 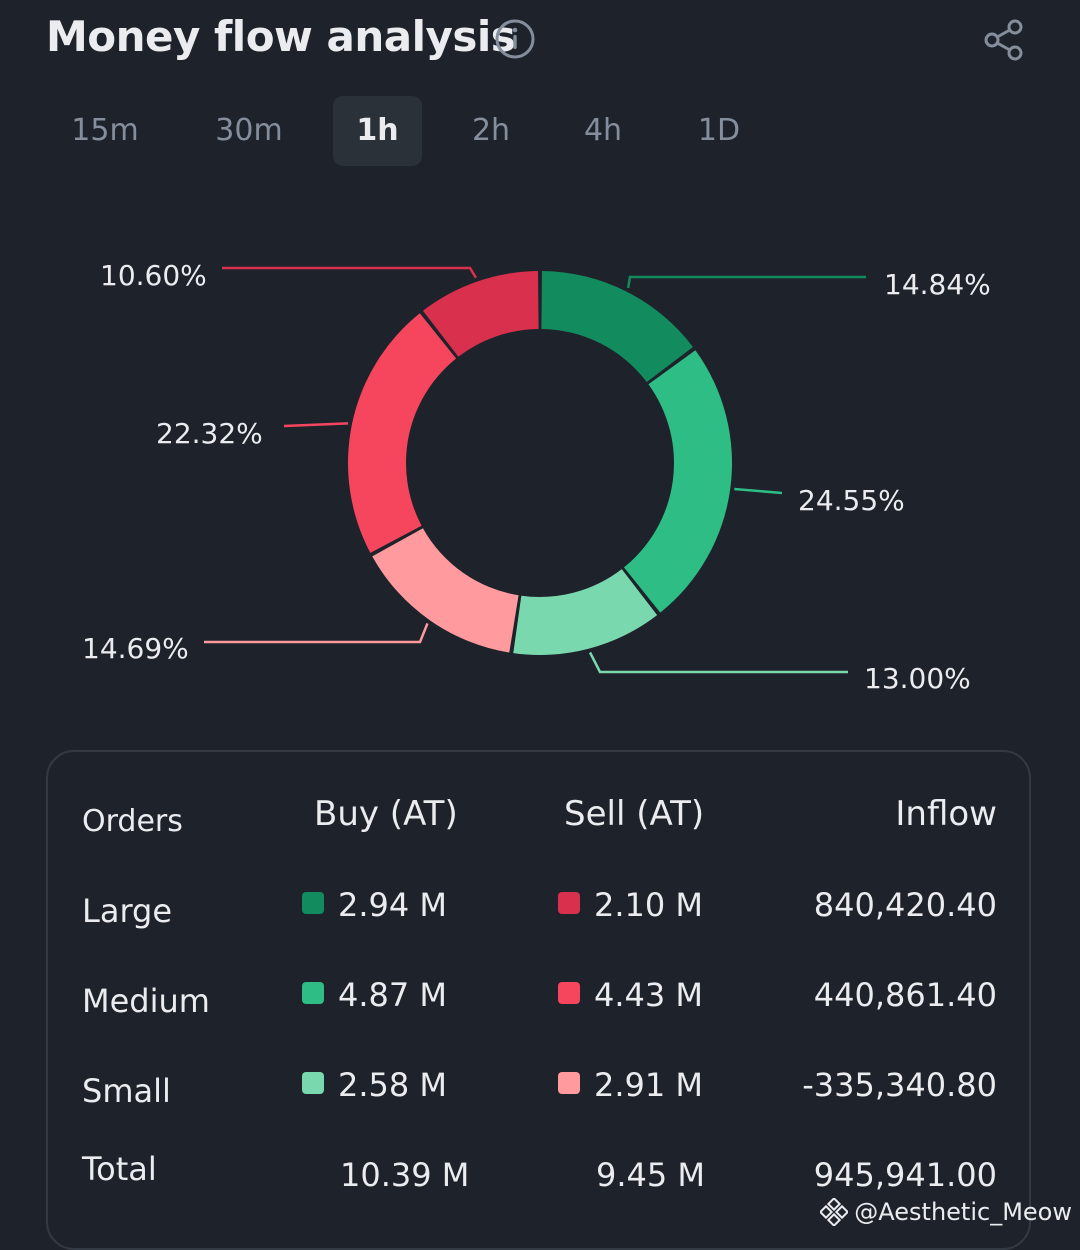 I want to click on large-buy-swatch, so click(x=313, y=903).